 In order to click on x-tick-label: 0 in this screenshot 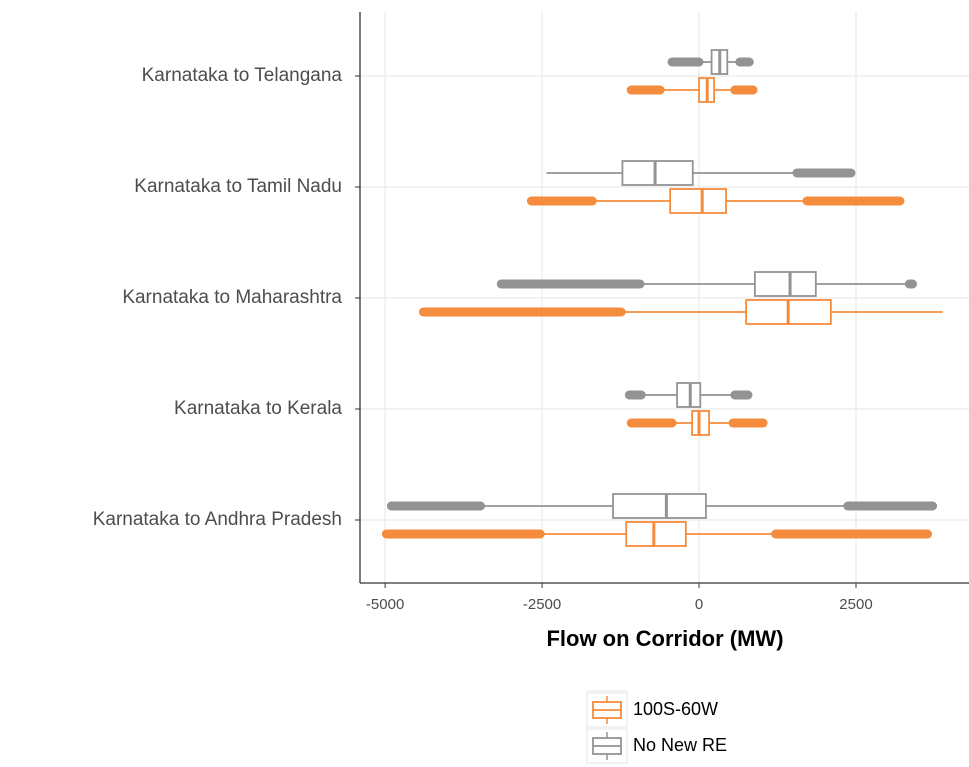, I will do `click(699, 604)`.